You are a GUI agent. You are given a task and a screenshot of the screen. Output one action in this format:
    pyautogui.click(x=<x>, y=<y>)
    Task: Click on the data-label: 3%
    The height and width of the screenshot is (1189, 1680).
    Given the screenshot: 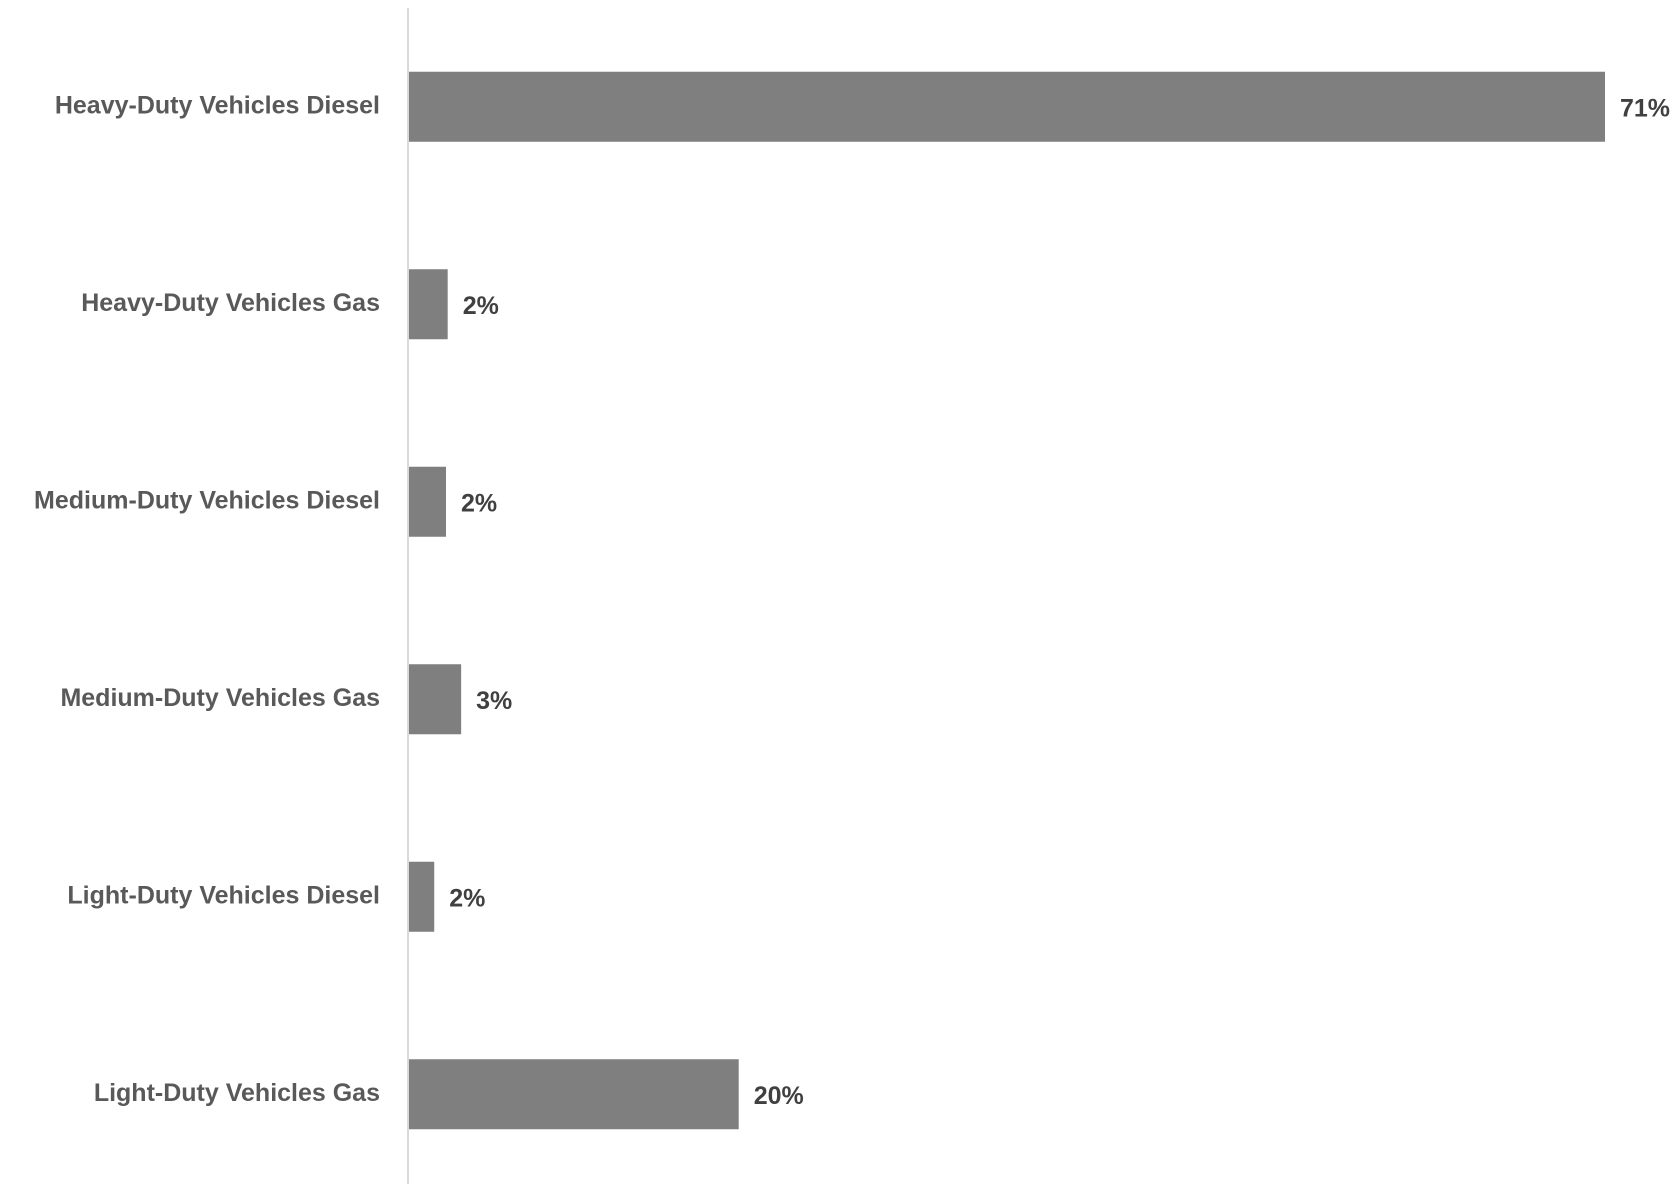 What is the action you would take?
    pyautogui.click(x=494, y=701)
    